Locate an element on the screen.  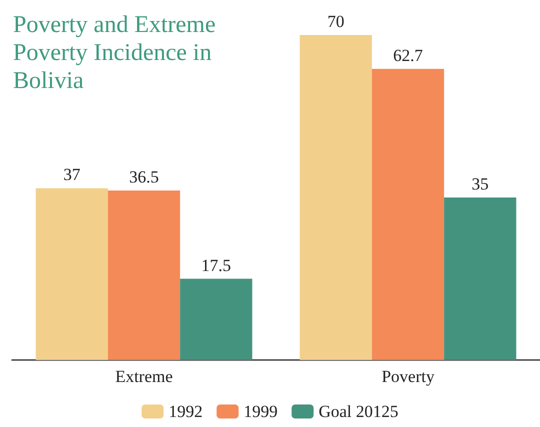
data-label: 36.5 is located at coordinates (144, 177).